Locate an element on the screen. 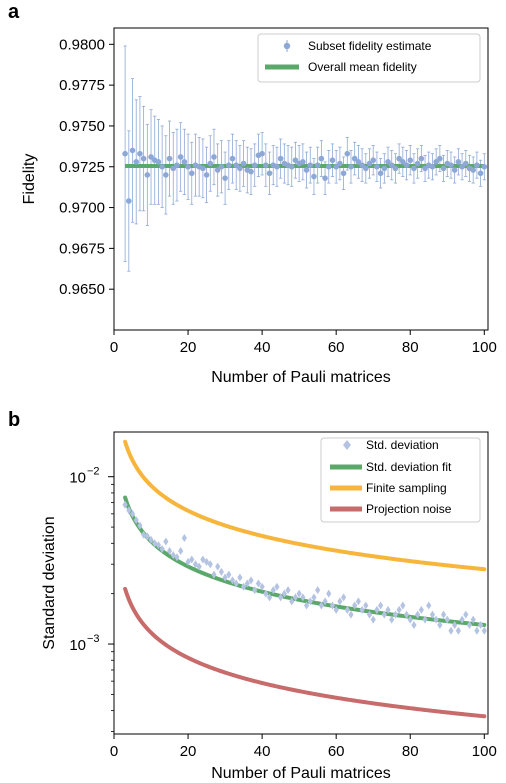 Image resolution: width=506 pixels, height=783 pixels. y-tick-label: 0.9650 is located at coordinates (82, 289).